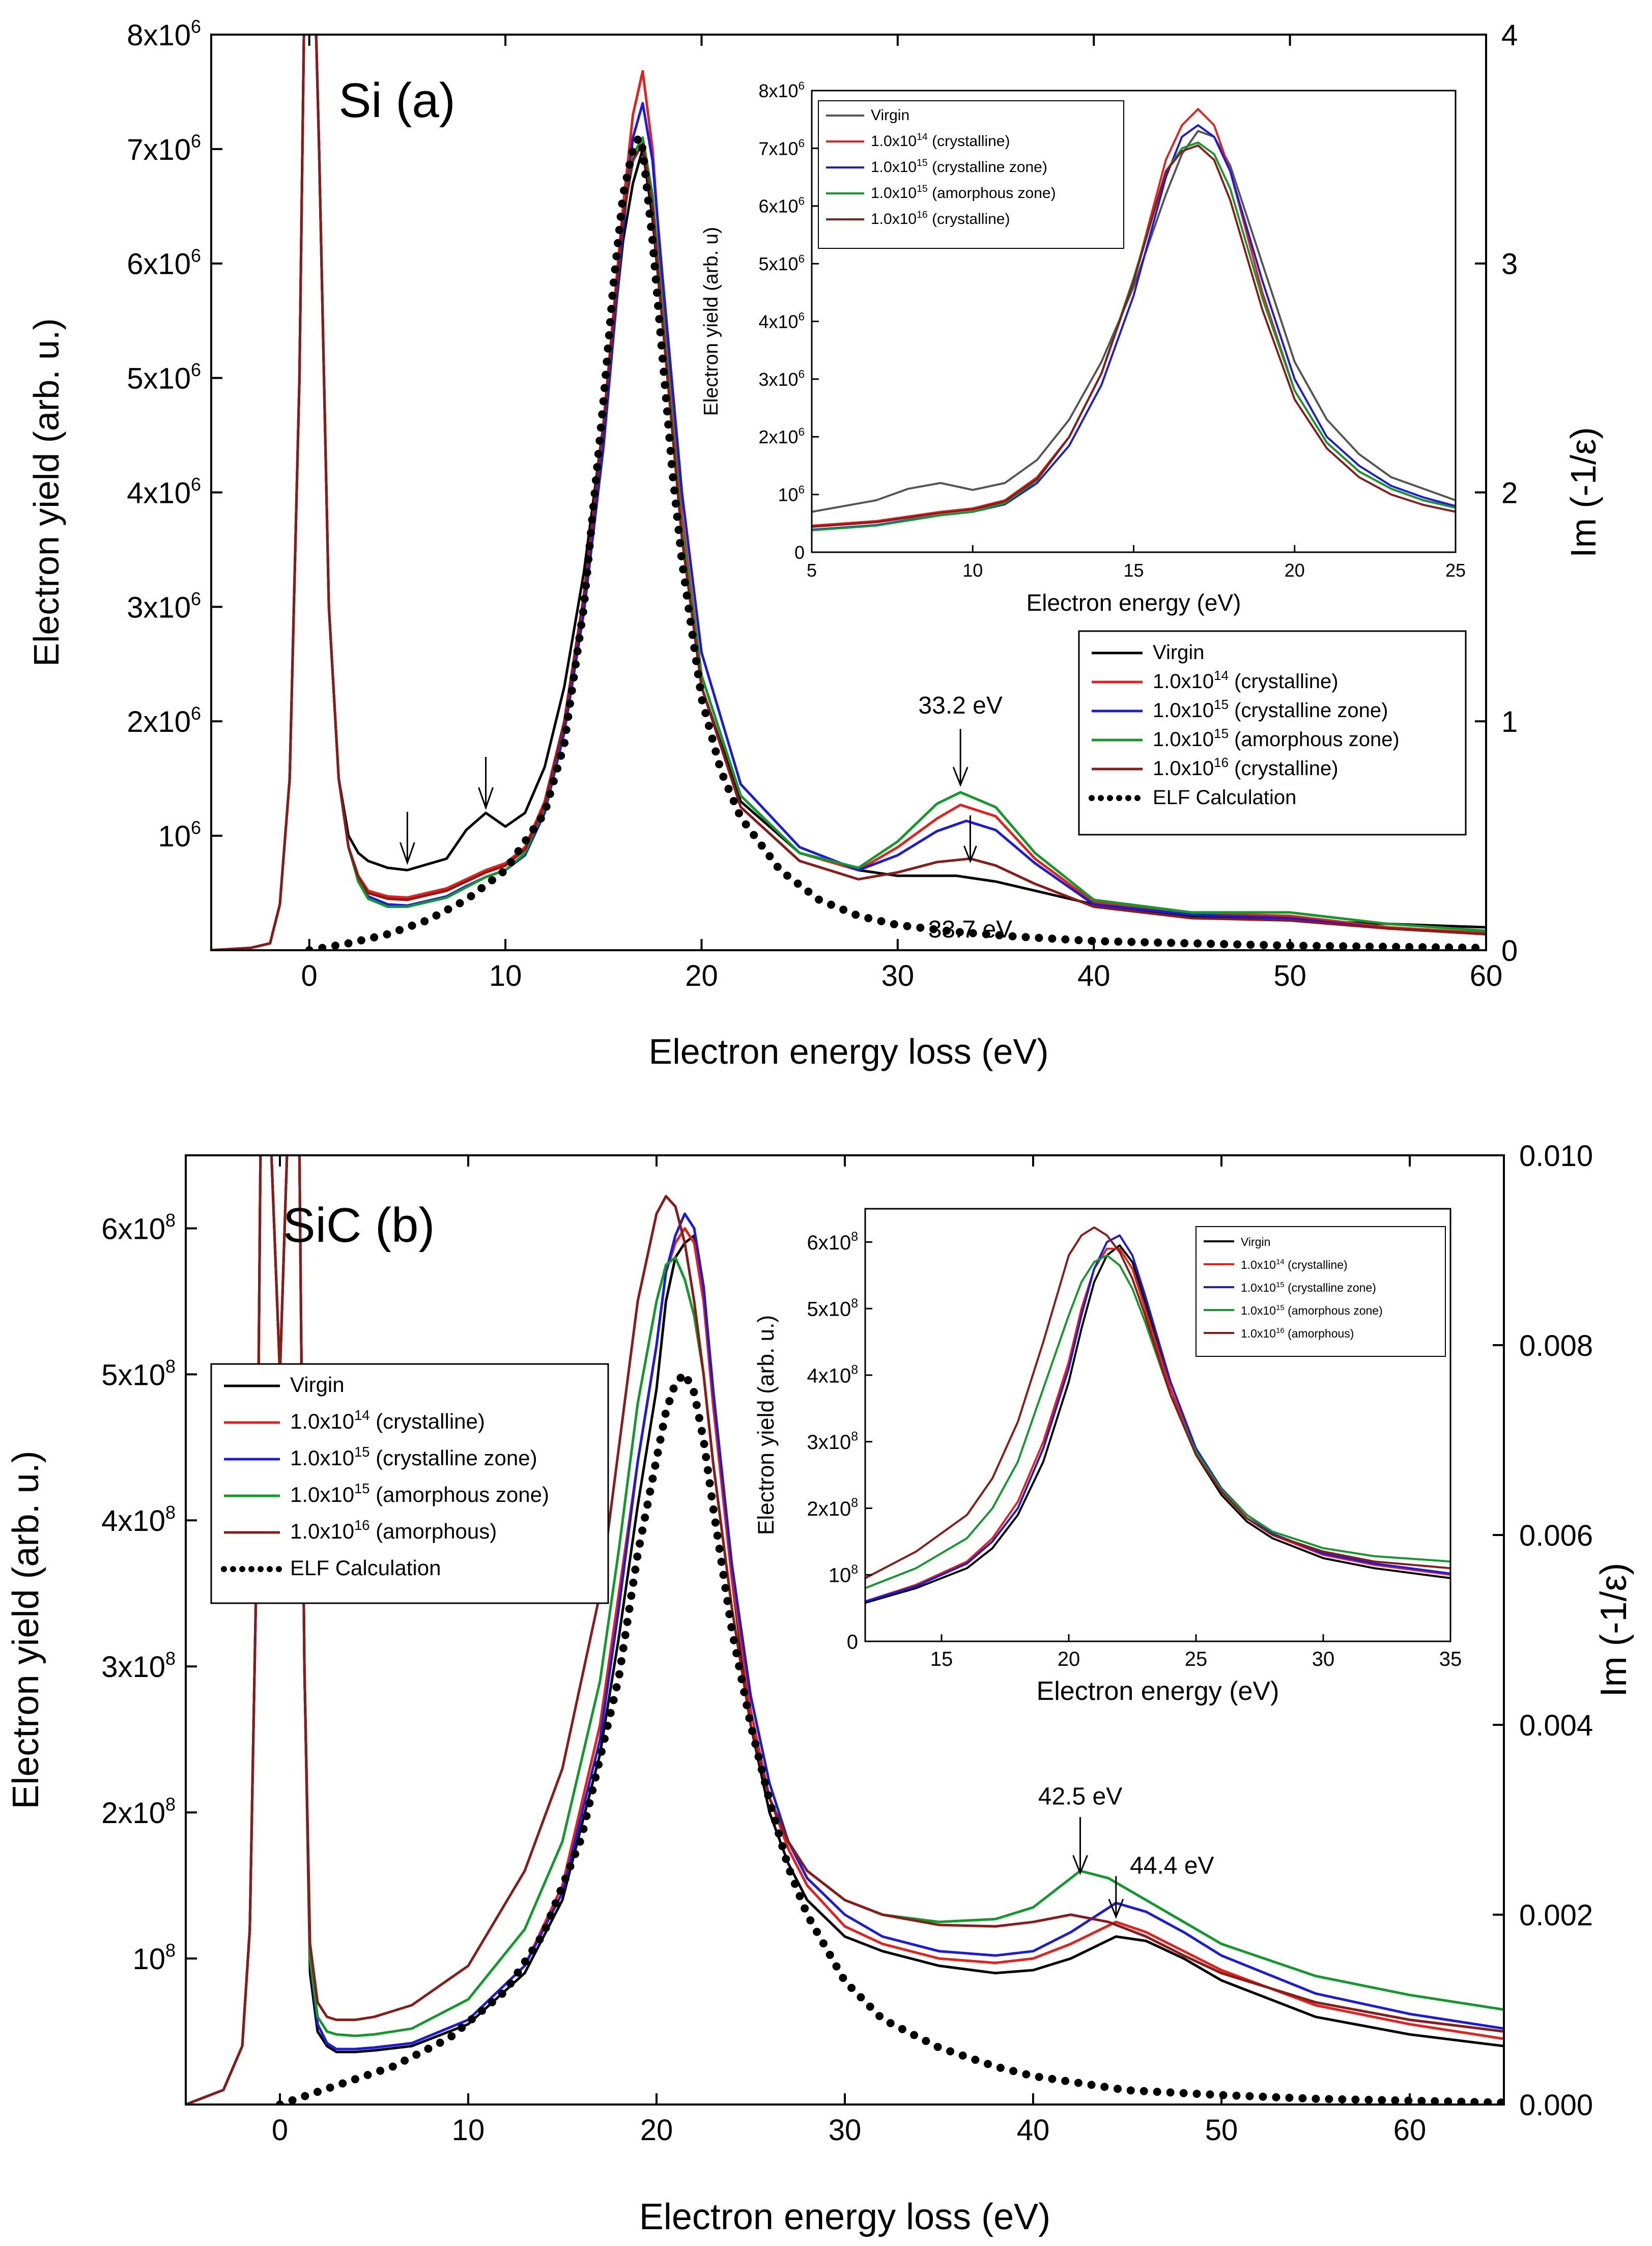  What do you see at coordinates (1613, 1629) in the screenshot?
I see `y2-axis-label: Im (-1/ε)` at bounding box center [1613, 1629].